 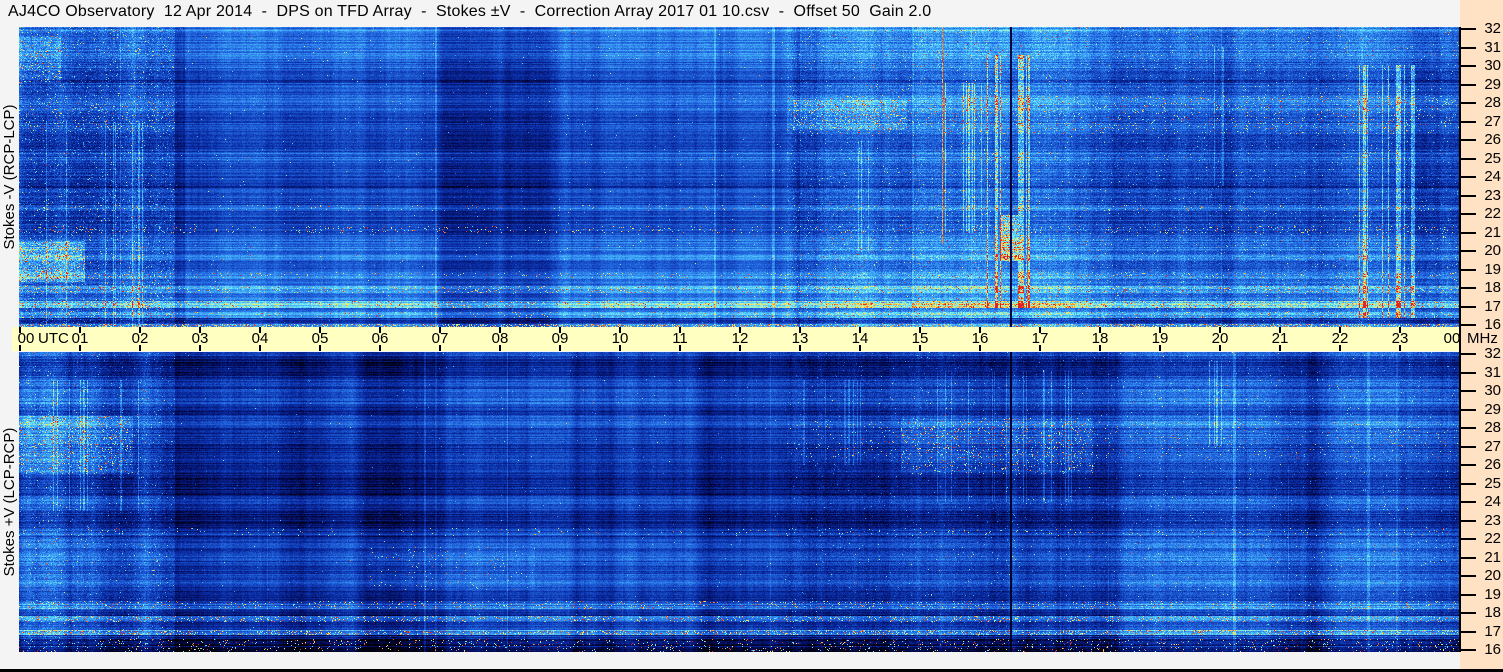 I want to click on utc-axis-label: UTC, so click(x=53, y=338).